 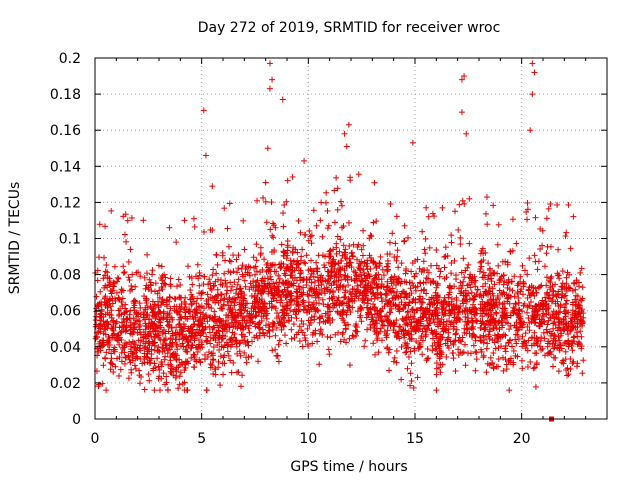 What do you see at coordinates (95, 439) in the screenshot?
I see `x-tick-label: 0` at bounding box center [95, 439].